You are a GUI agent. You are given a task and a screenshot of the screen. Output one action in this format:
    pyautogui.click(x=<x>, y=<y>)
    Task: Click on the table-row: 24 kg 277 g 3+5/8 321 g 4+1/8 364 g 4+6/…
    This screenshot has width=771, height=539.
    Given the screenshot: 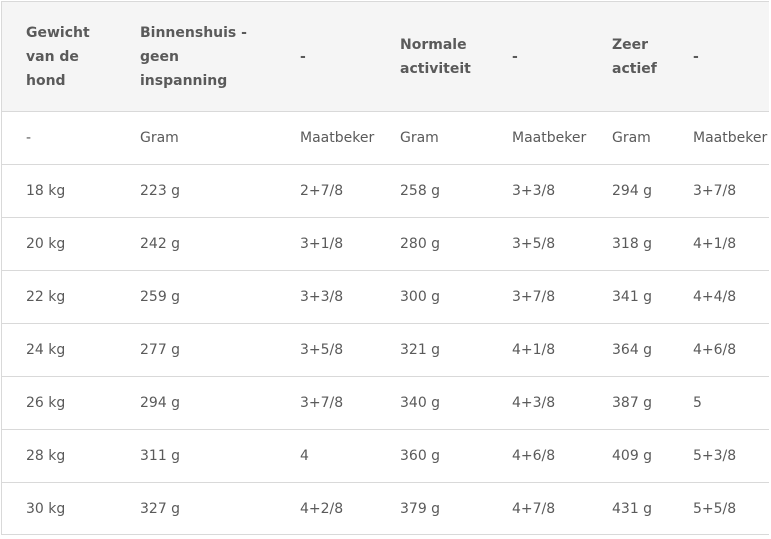 What is the action you would take?
    pyautogui.click(x=385, y=350)
    